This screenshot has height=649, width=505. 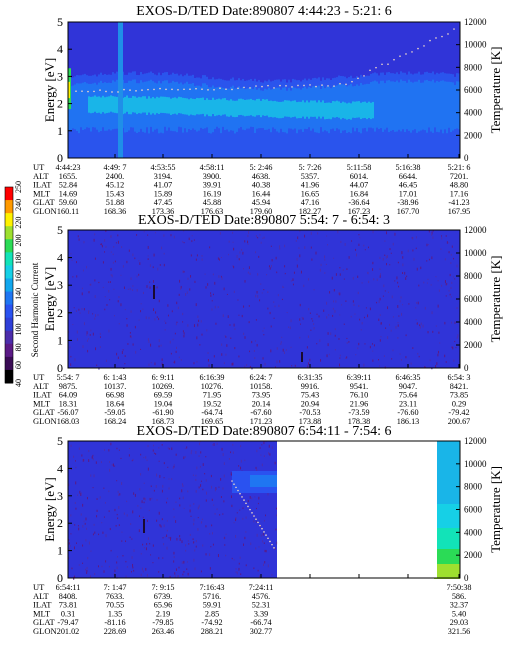 What do you see at coordinates (41, 386) in the screenshot?
I see `table-row-label: ALT` at bounding box center [41, 386].